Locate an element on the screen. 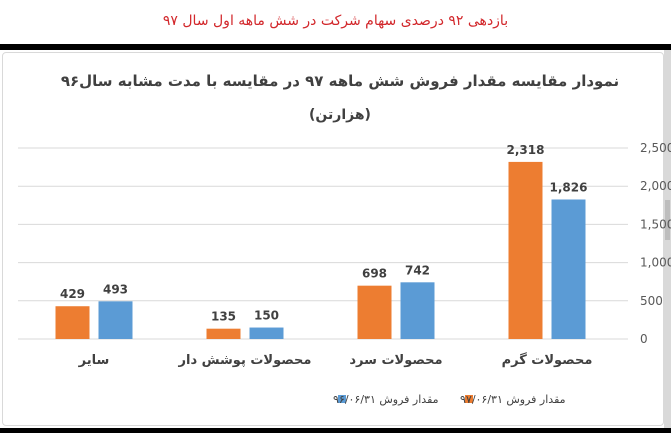  y-tick-label: 1,500 is located at coordinates (655, 224).